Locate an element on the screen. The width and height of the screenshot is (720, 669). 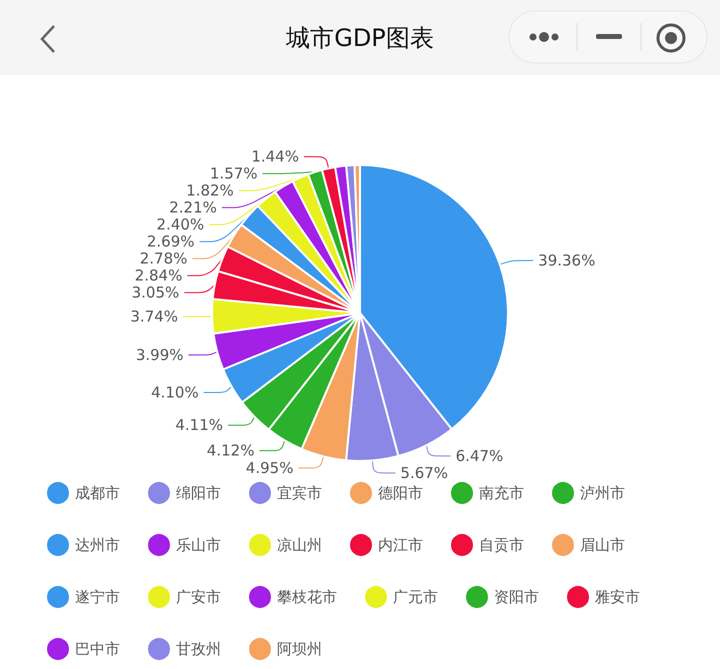
legend-label: 德阳市 is located at coordinates (400, 493).